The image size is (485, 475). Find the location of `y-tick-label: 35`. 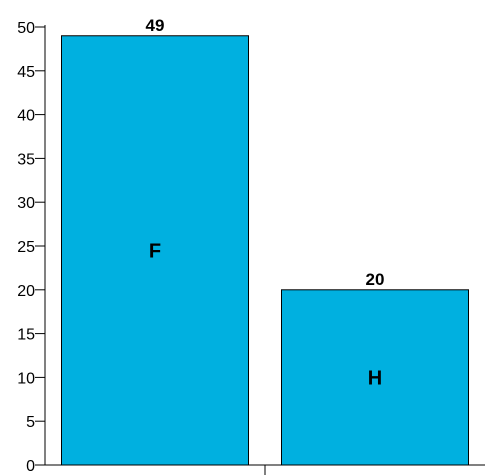

y-tick-label: 35 is located at coordinates (26, 159).